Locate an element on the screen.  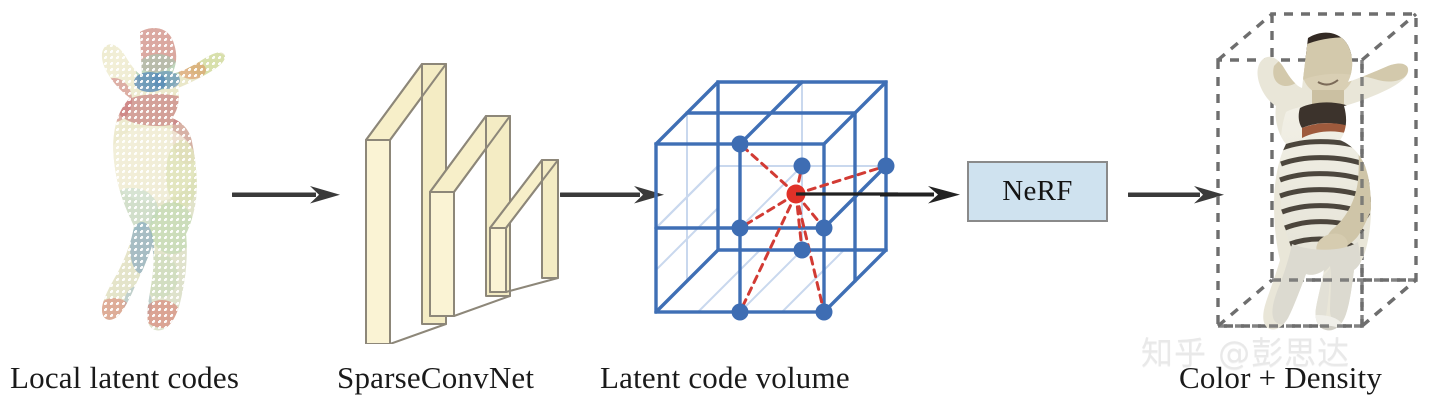
nerf-module-box: NeRF is located at coordinates (1037, 191).